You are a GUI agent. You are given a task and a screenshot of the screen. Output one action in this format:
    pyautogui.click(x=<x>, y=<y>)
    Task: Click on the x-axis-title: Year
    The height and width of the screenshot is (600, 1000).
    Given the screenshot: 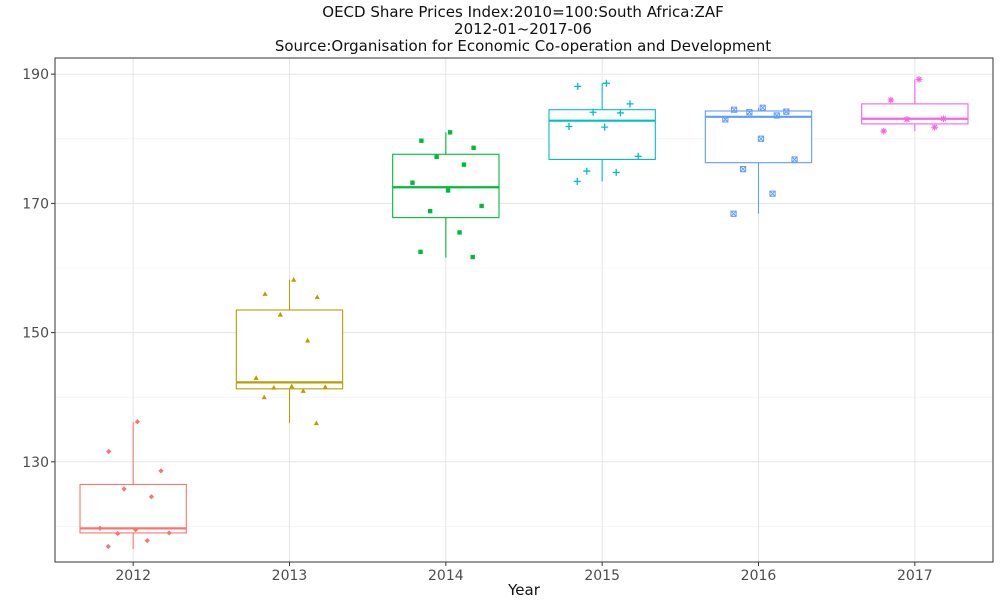 What is the action you would take?
    pyautogui.click(x=524, y=590)
    